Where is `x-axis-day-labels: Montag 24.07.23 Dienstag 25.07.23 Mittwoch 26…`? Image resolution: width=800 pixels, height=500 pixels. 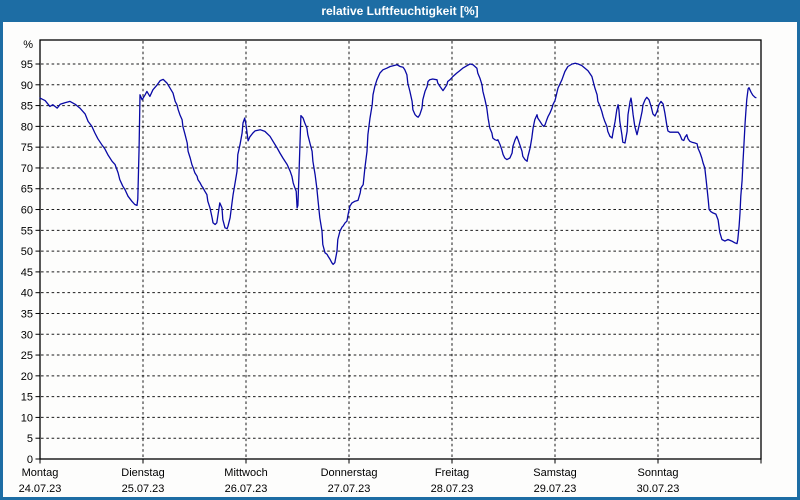
x-axis-day-labels: Montag 24.07.23 Dienstag 25.07.23 Mittwoch 26… is located at coordinates (349, 481).